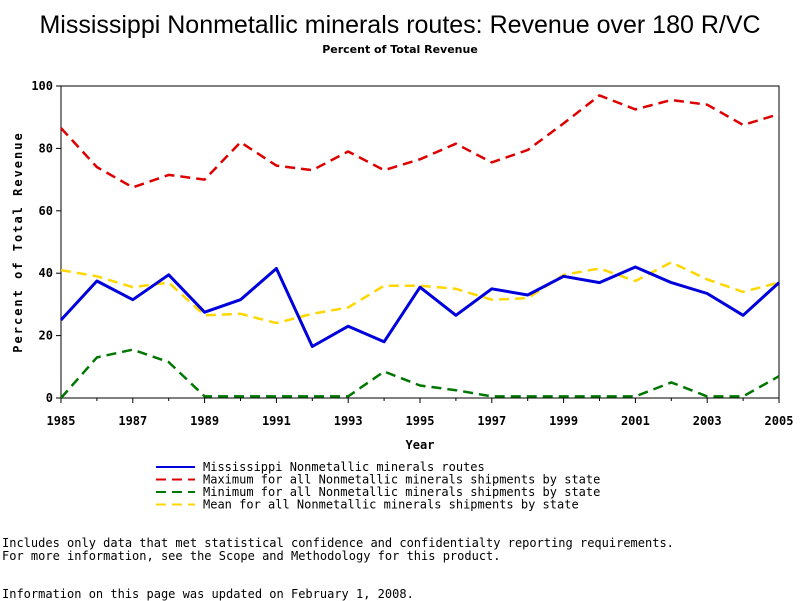  I want to click on x-tick-label: 1997, so click(491, 421).